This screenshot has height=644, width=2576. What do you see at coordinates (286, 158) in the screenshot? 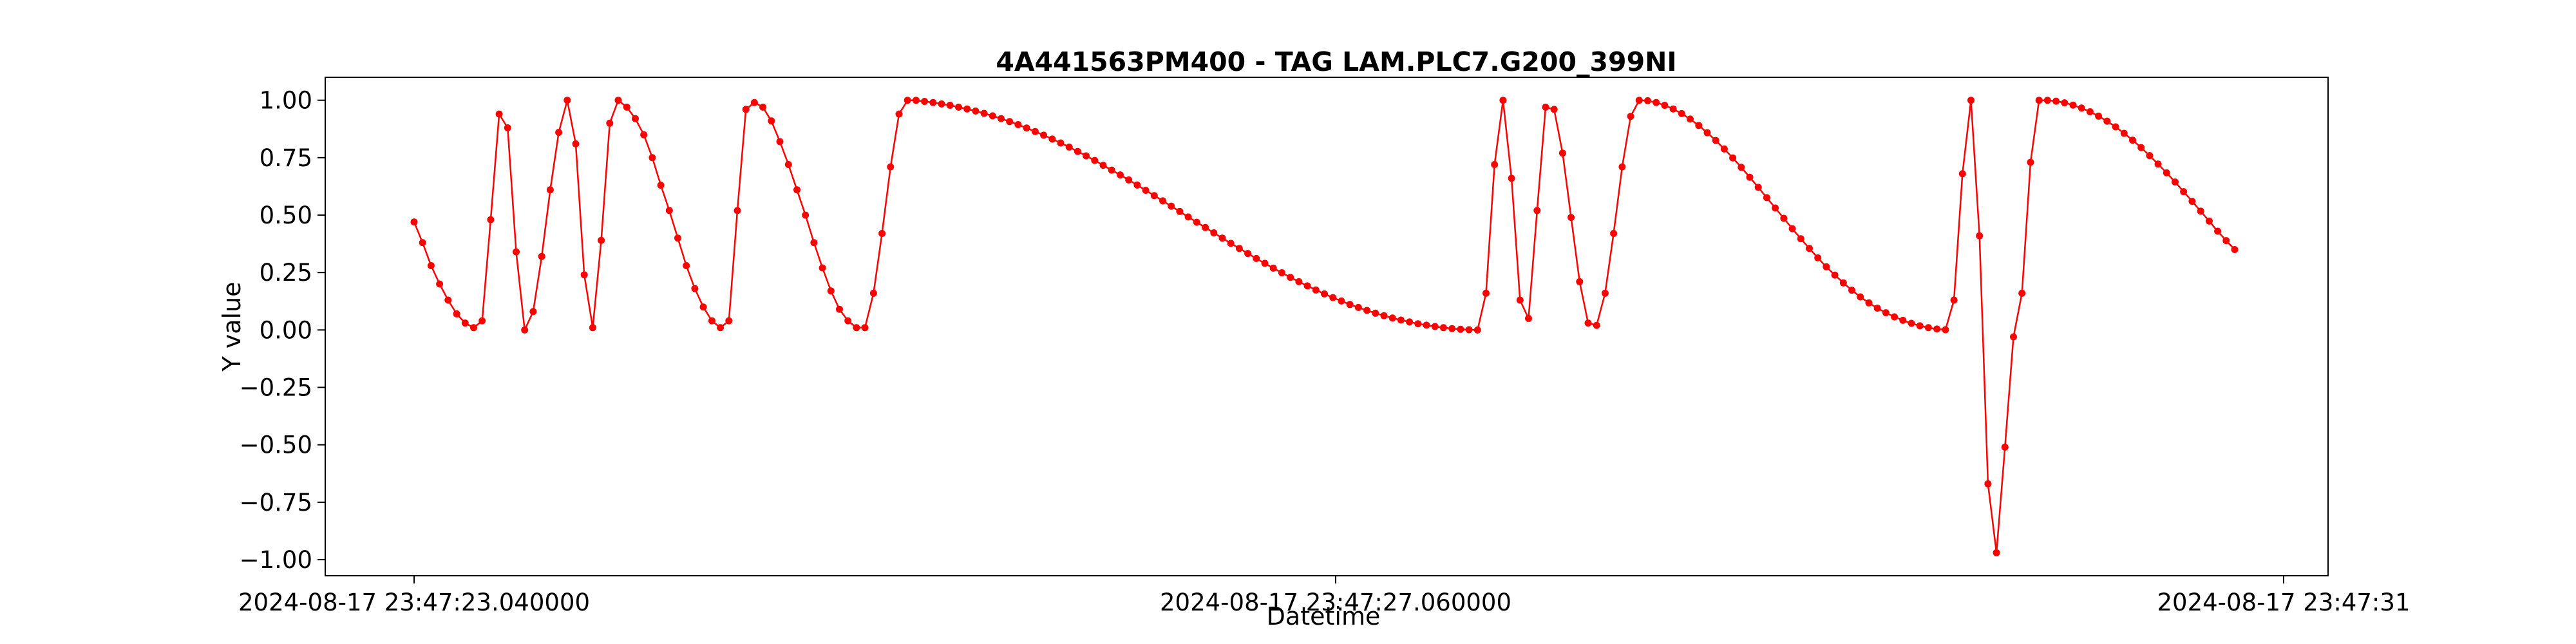
I see `y-tick-label: 0.75` at bounding box center [286, 158].